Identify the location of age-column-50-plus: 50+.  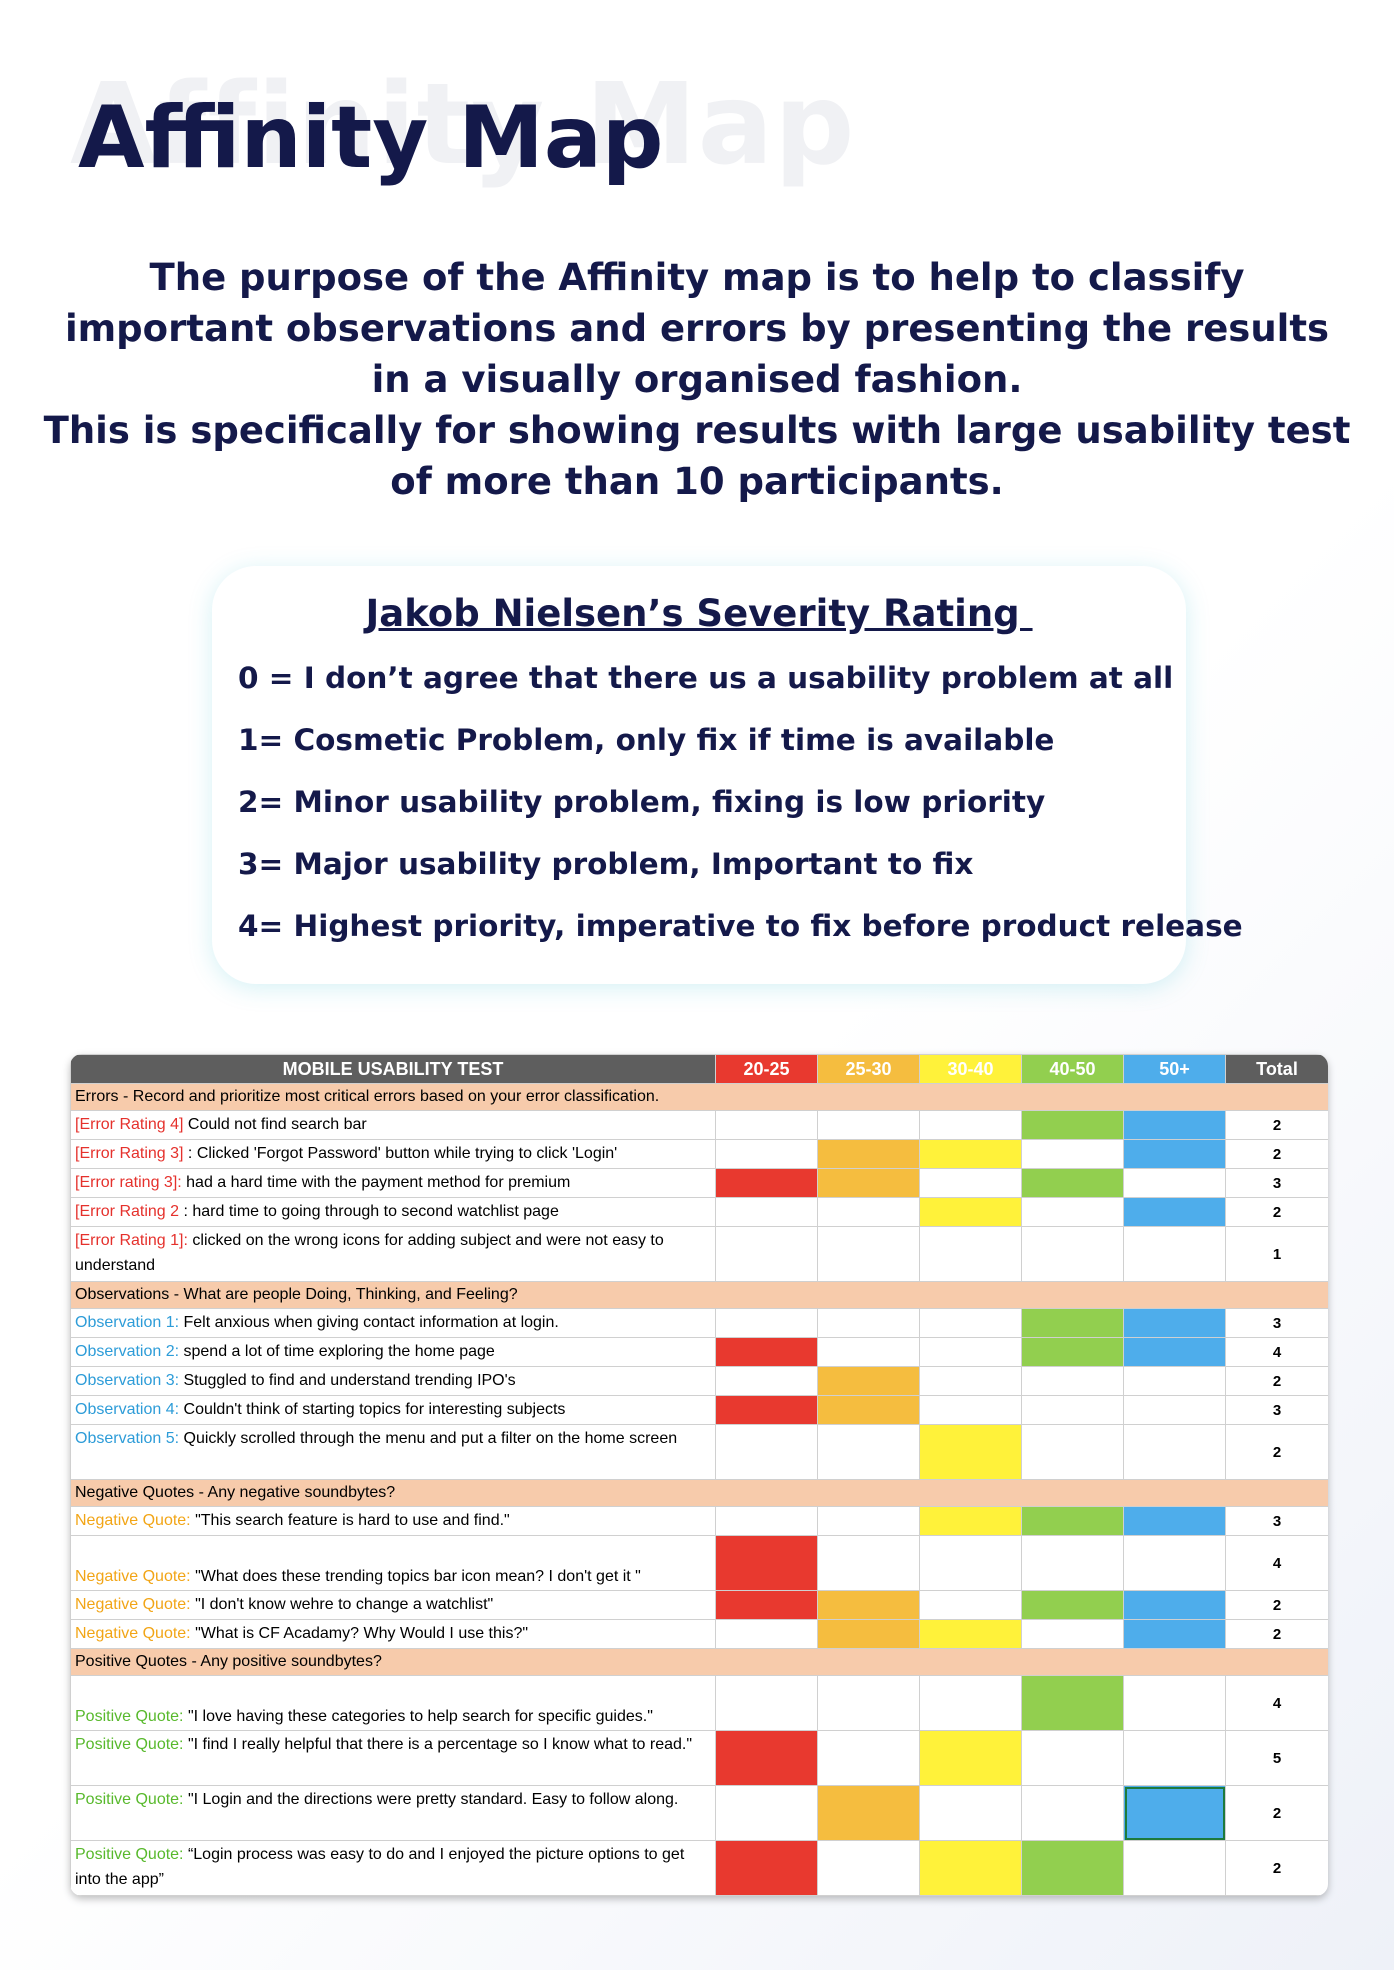
(1174, 1069).